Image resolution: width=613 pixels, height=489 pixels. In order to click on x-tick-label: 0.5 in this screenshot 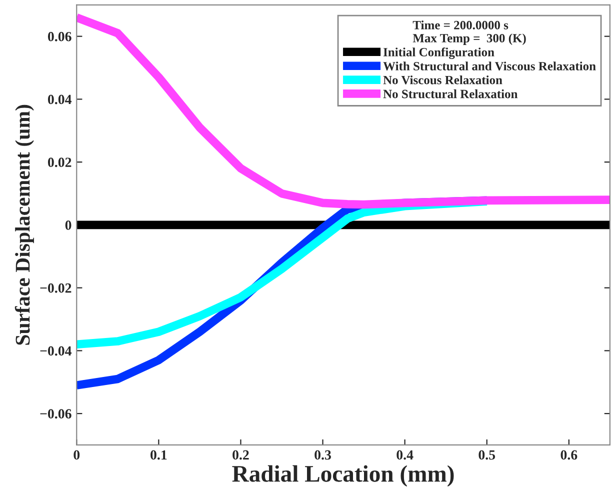, I will do `click(487, 455)`.